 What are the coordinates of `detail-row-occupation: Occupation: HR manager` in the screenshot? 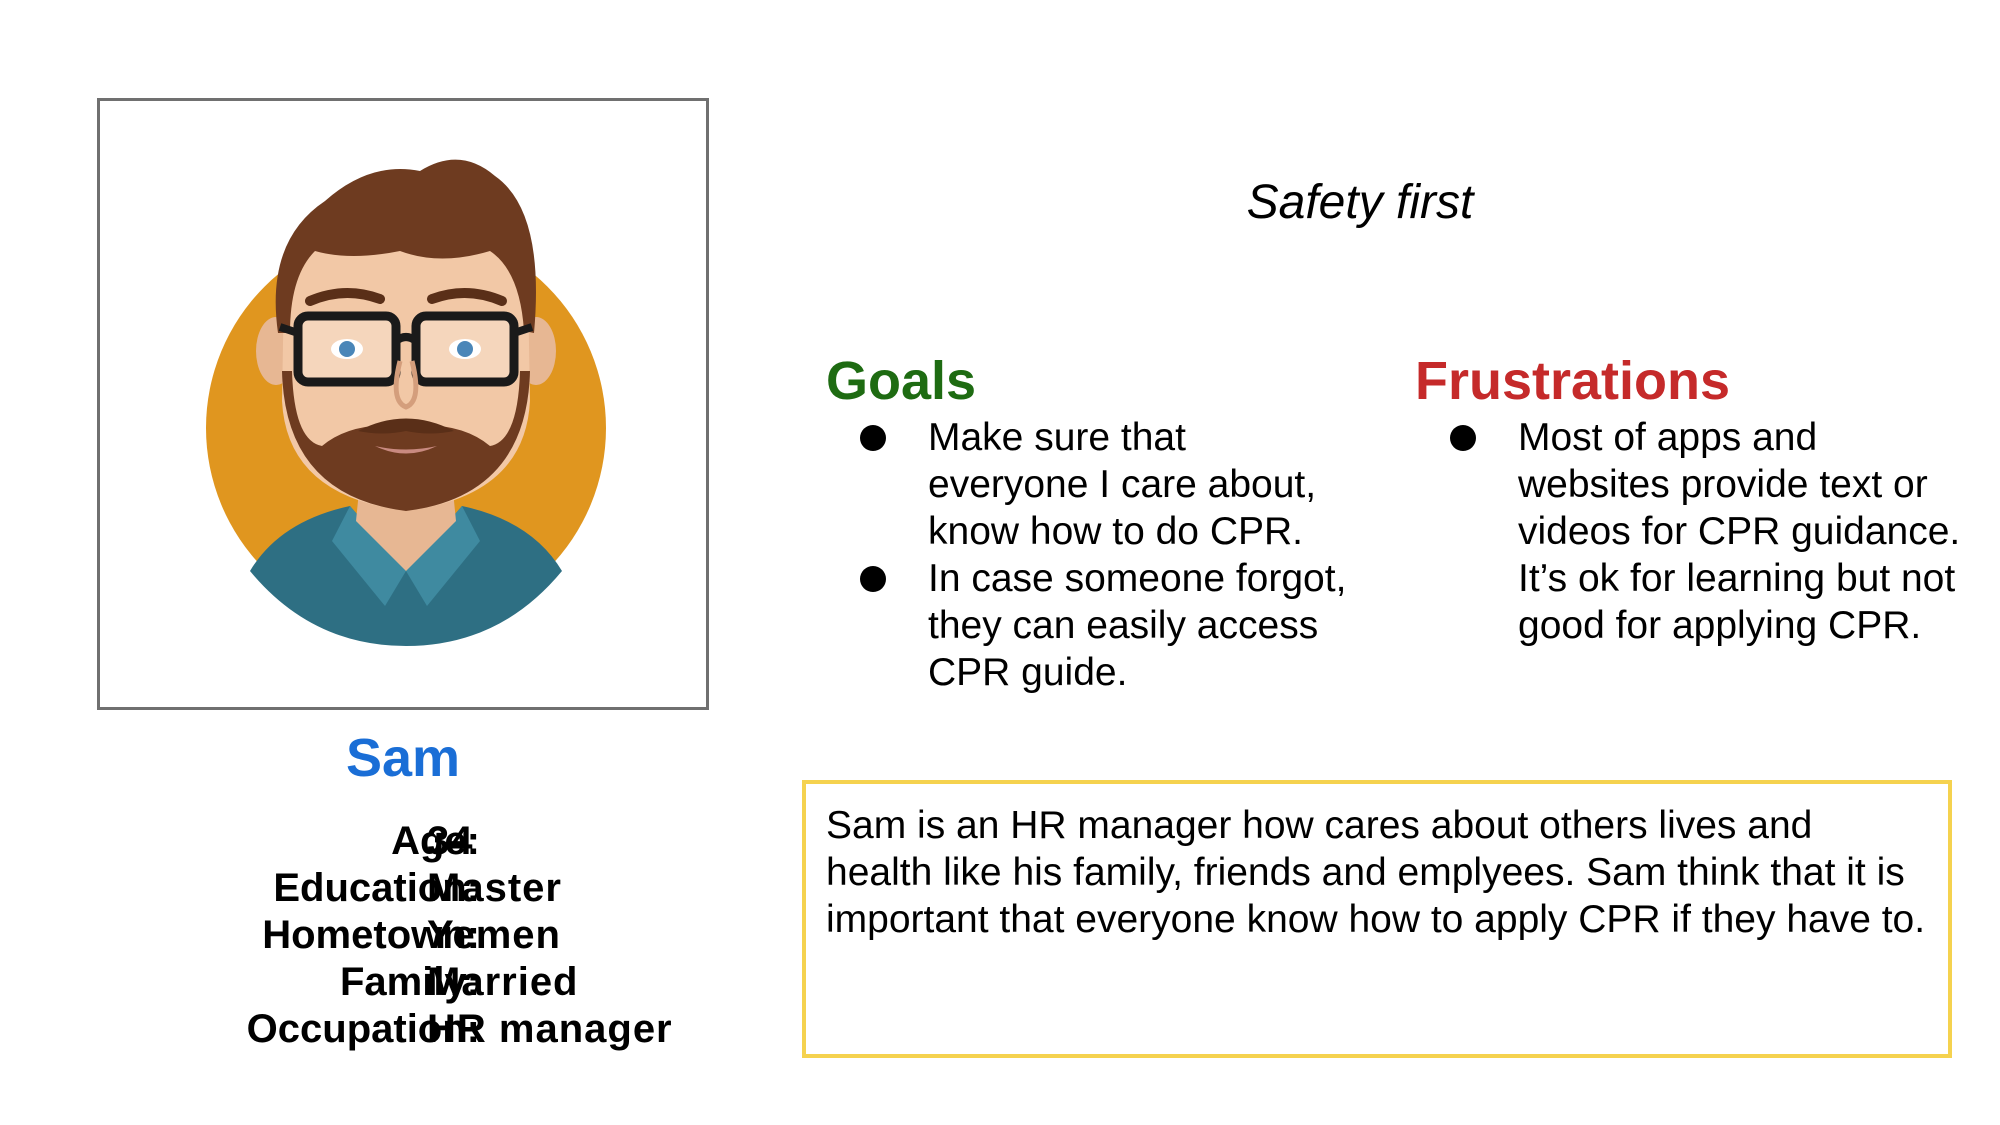 It's located at (420, 1029).